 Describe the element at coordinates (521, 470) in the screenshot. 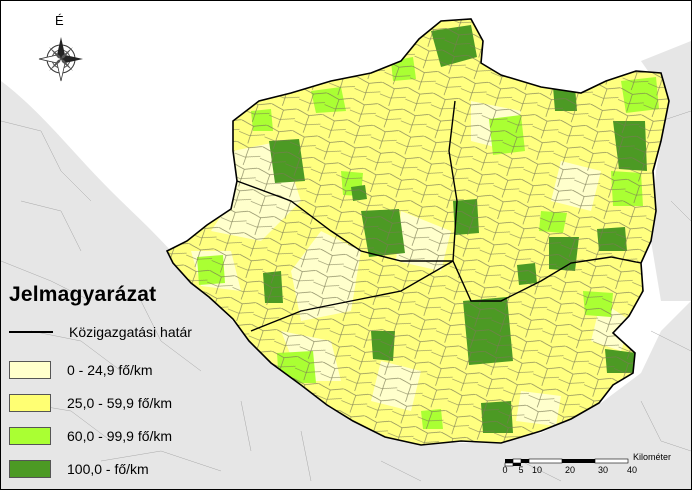

I see `scale-tick: 5` at that location.